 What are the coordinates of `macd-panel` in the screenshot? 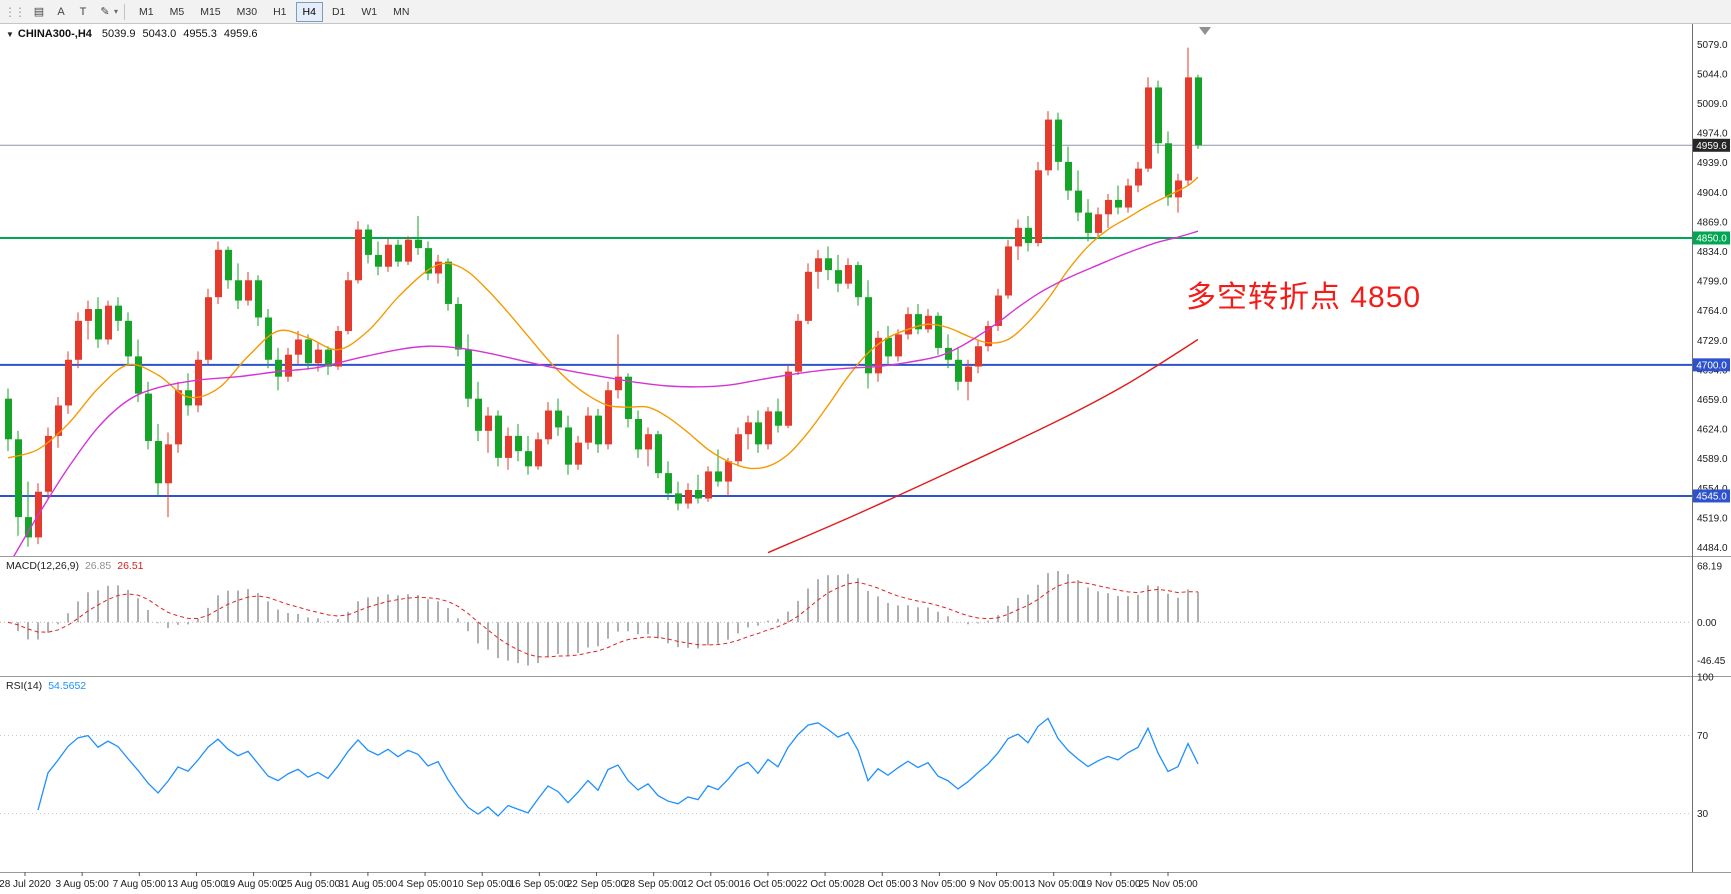 It's located at (846, 616).